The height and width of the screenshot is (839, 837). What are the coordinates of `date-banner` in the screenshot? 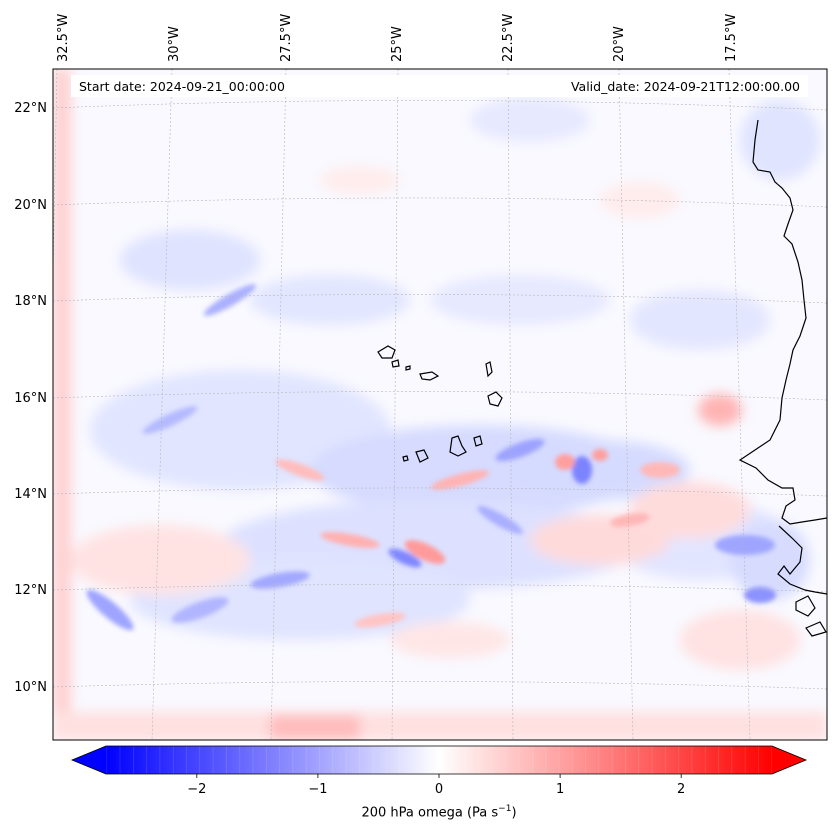 It's located at (439, 86).